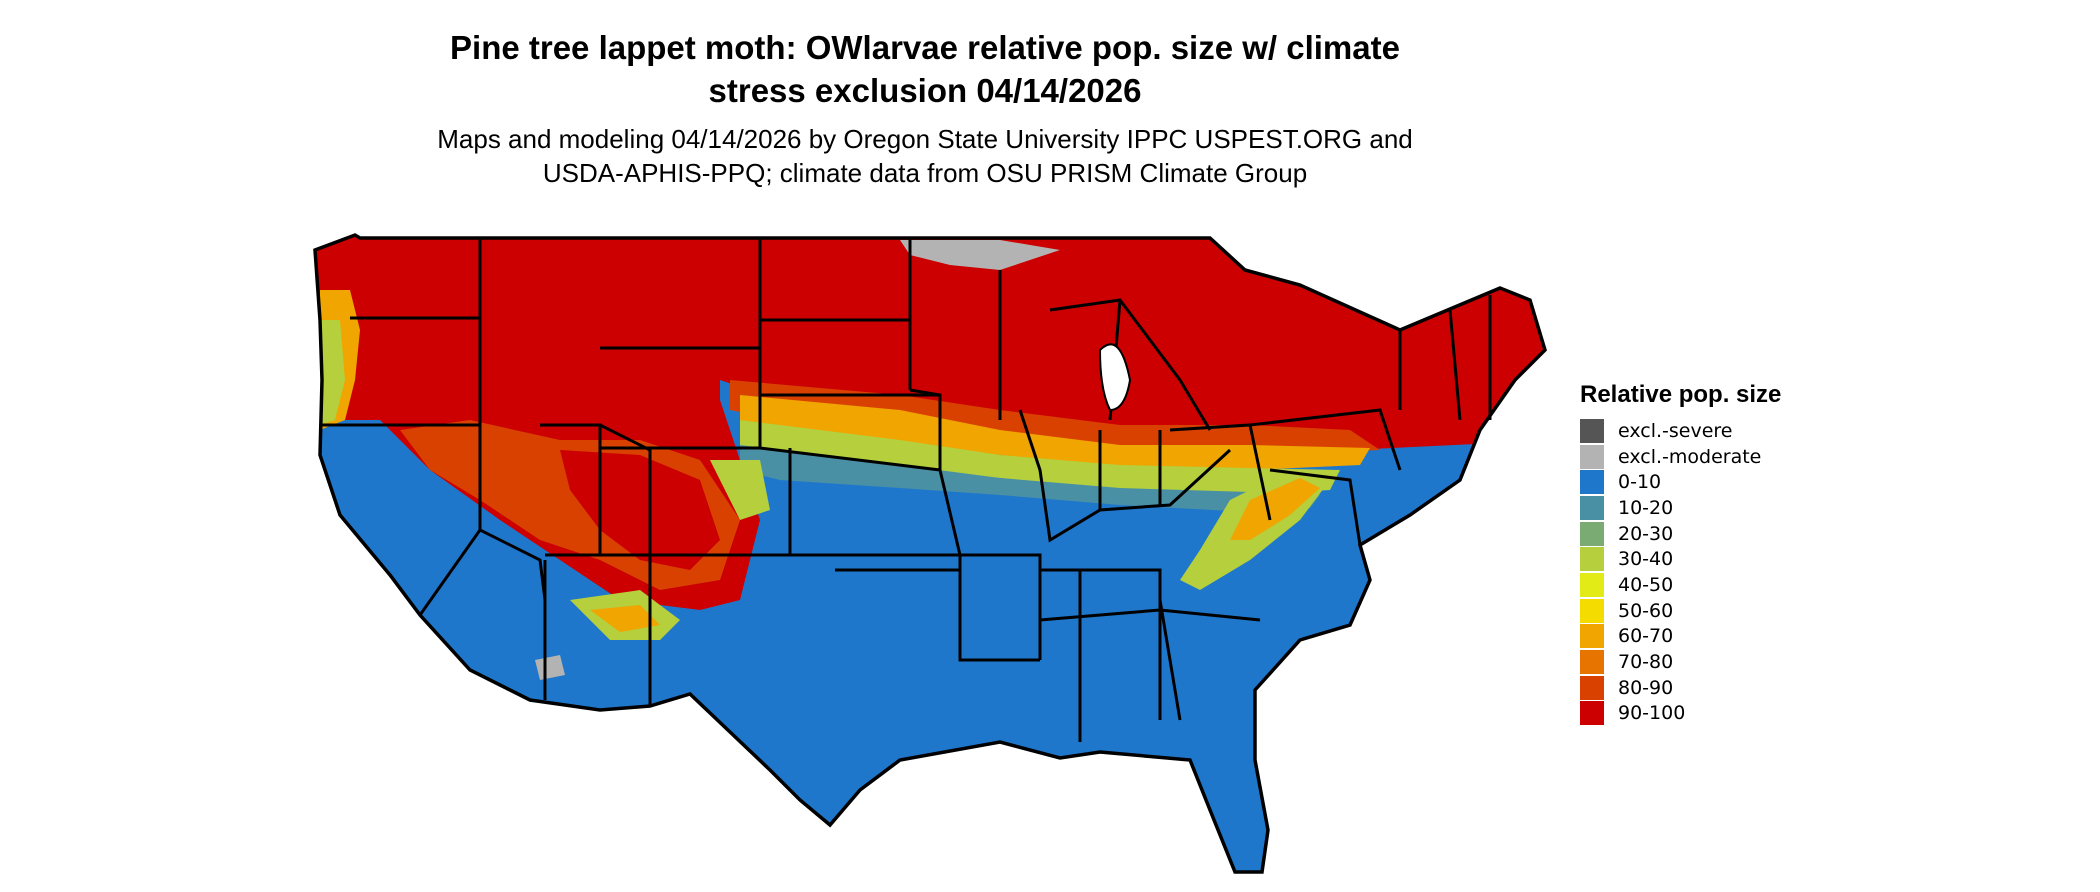 Image resolution: width=2100 pixels, height=892 pixels. What do you see at coordinates (1652, 713) in the screenshot?
I see `legend-label: 90-100` at bounding box center [1652, 713].